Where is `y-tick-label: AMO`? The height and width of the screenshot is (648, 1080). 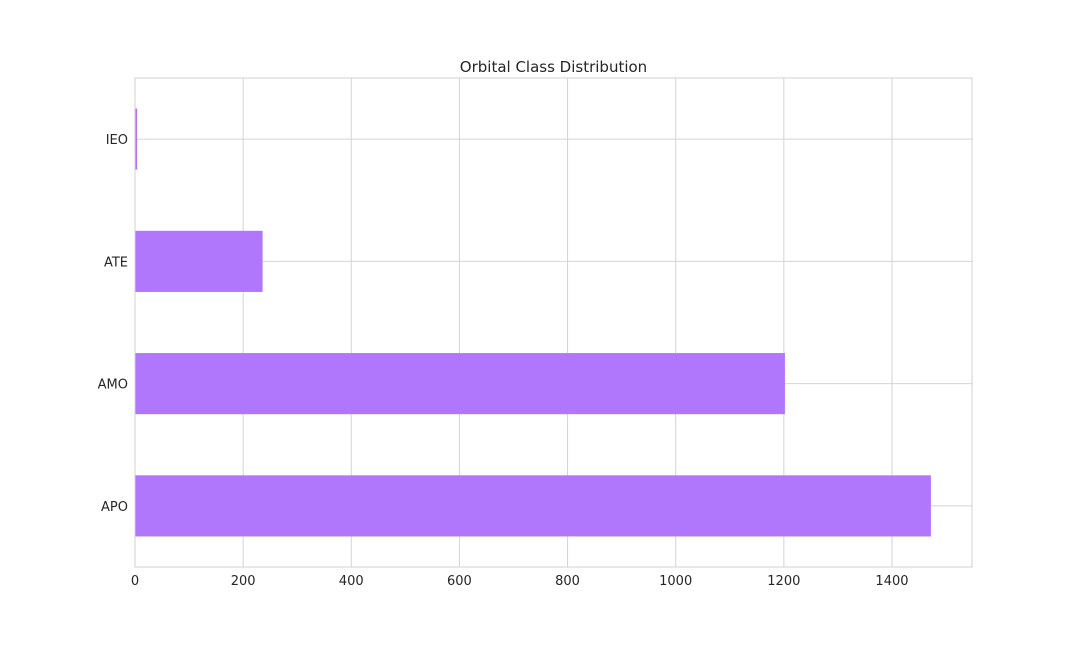 y-tick-label: AMO is located at coordinates (113, 385).